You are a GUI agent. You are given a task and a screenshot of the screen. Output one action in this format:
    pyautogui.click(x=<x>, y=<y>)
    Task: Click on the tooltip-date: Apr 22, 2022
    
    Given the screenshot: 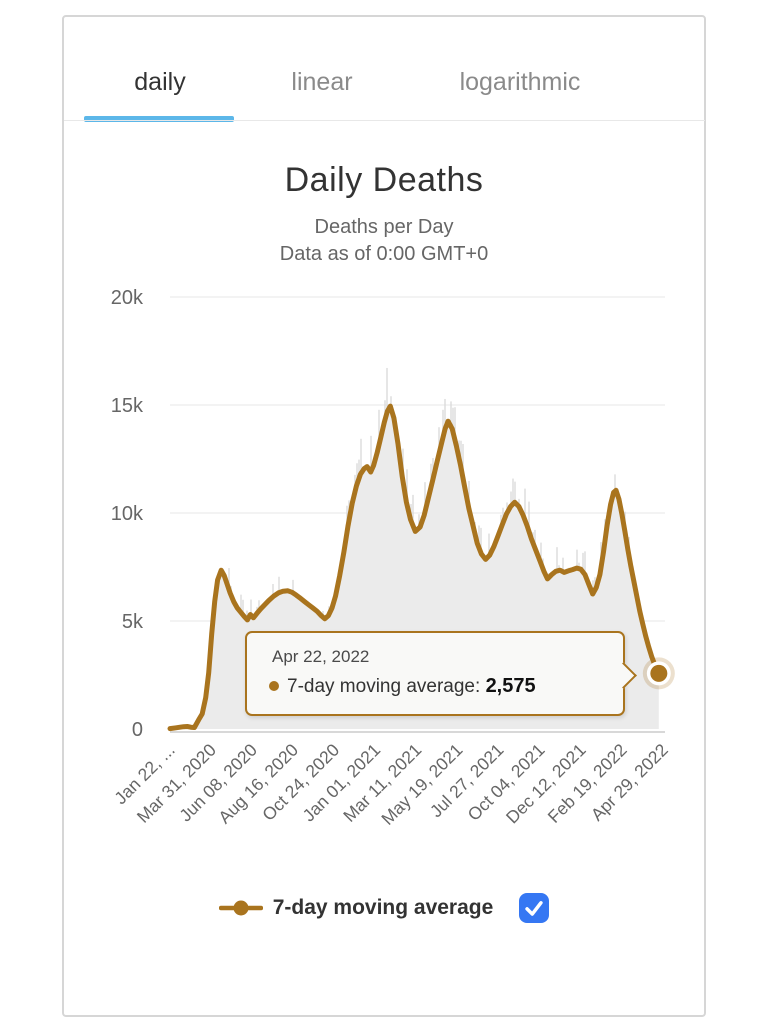 What is the action you would take?
    pyautogui.click(x=321, y=656)
    